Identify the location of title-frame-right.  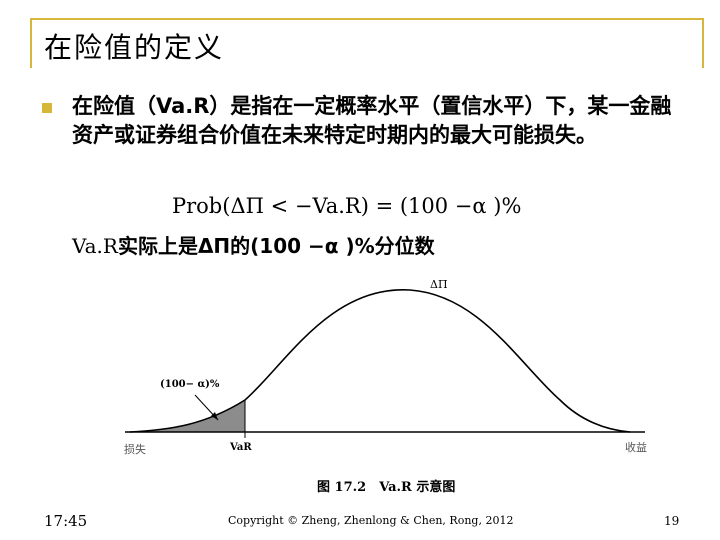
(703, 43).